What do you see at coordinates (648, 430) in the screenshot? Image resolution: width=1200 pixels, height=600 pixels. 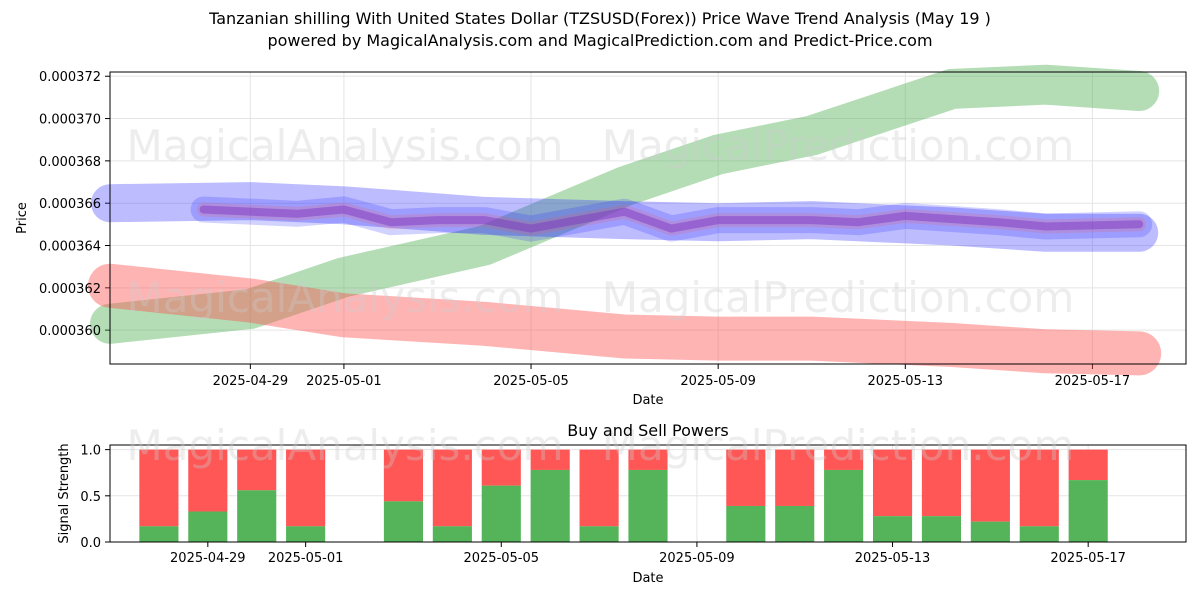 I see `power-chart-title: Buy and Sell Powers` at bounding box center [648, 430].